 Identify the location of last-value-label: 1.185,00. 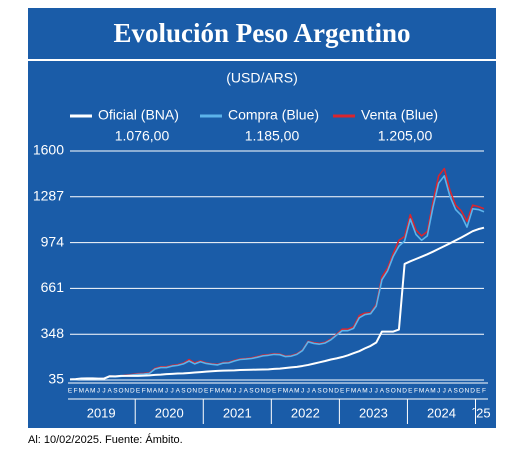
(272, 136).